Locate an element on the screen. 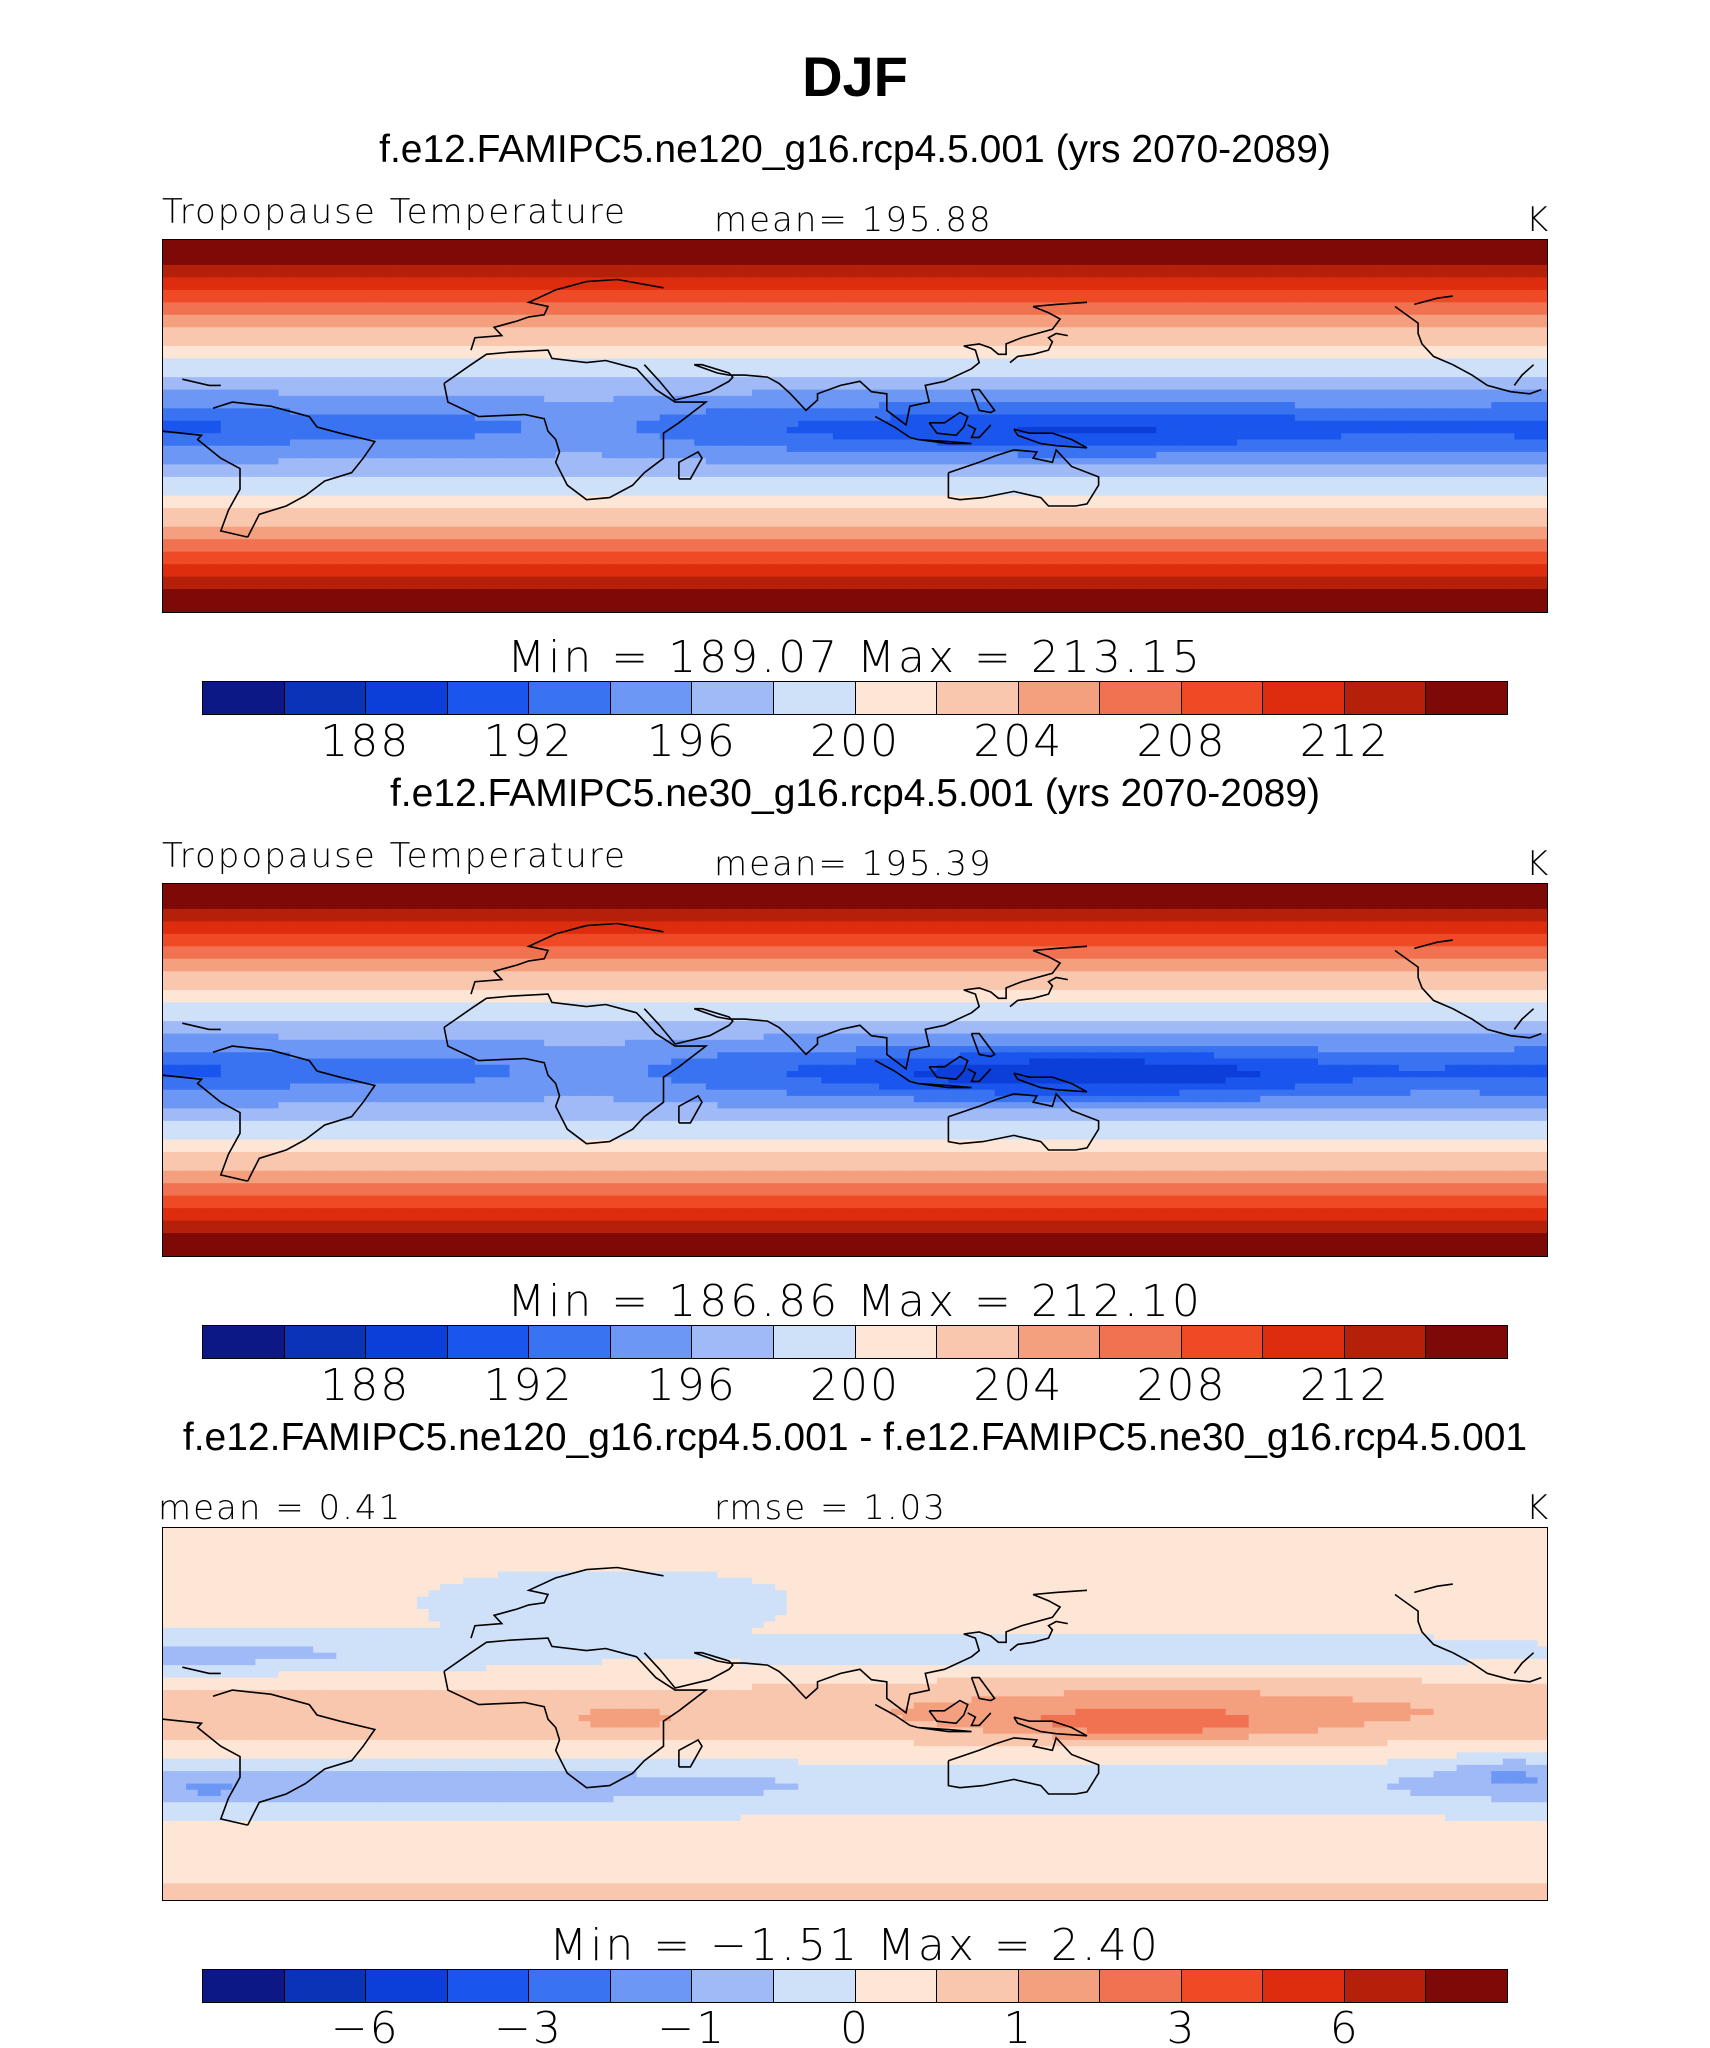 This screenshot has width=1710, height=2048. panel-2-colorbar-ticks: 188 192 196 200 204 208 212 is located at coordinates (855, 1390).